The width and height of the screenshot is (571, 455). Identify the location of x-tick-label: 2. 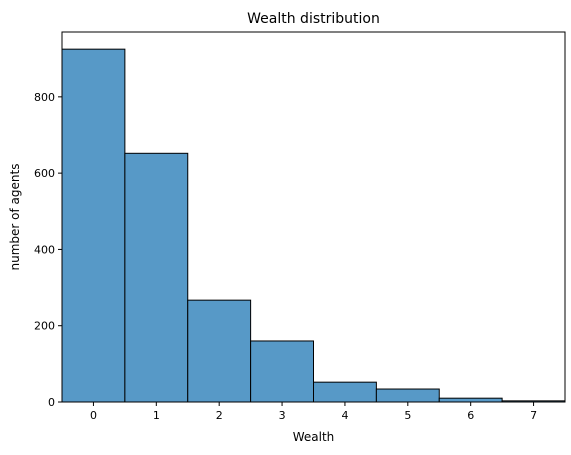
(219, 415).